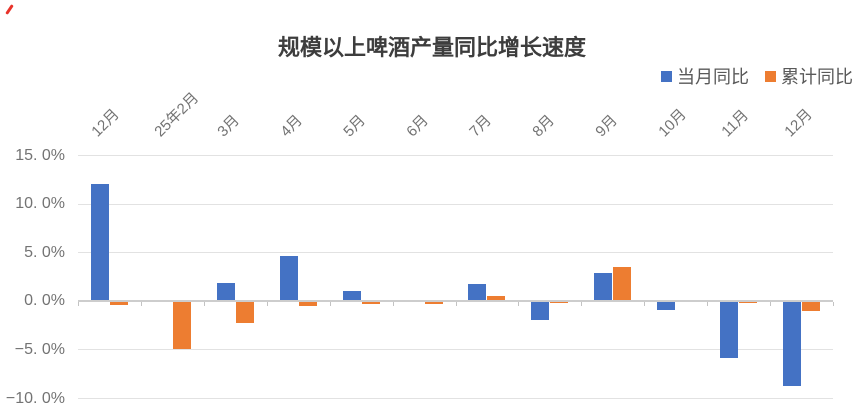 The width and height of the screenshot is (864, 409). I want to click on chart-title: 规模以上啤酒产量同比增长速度, so click(431, 47).